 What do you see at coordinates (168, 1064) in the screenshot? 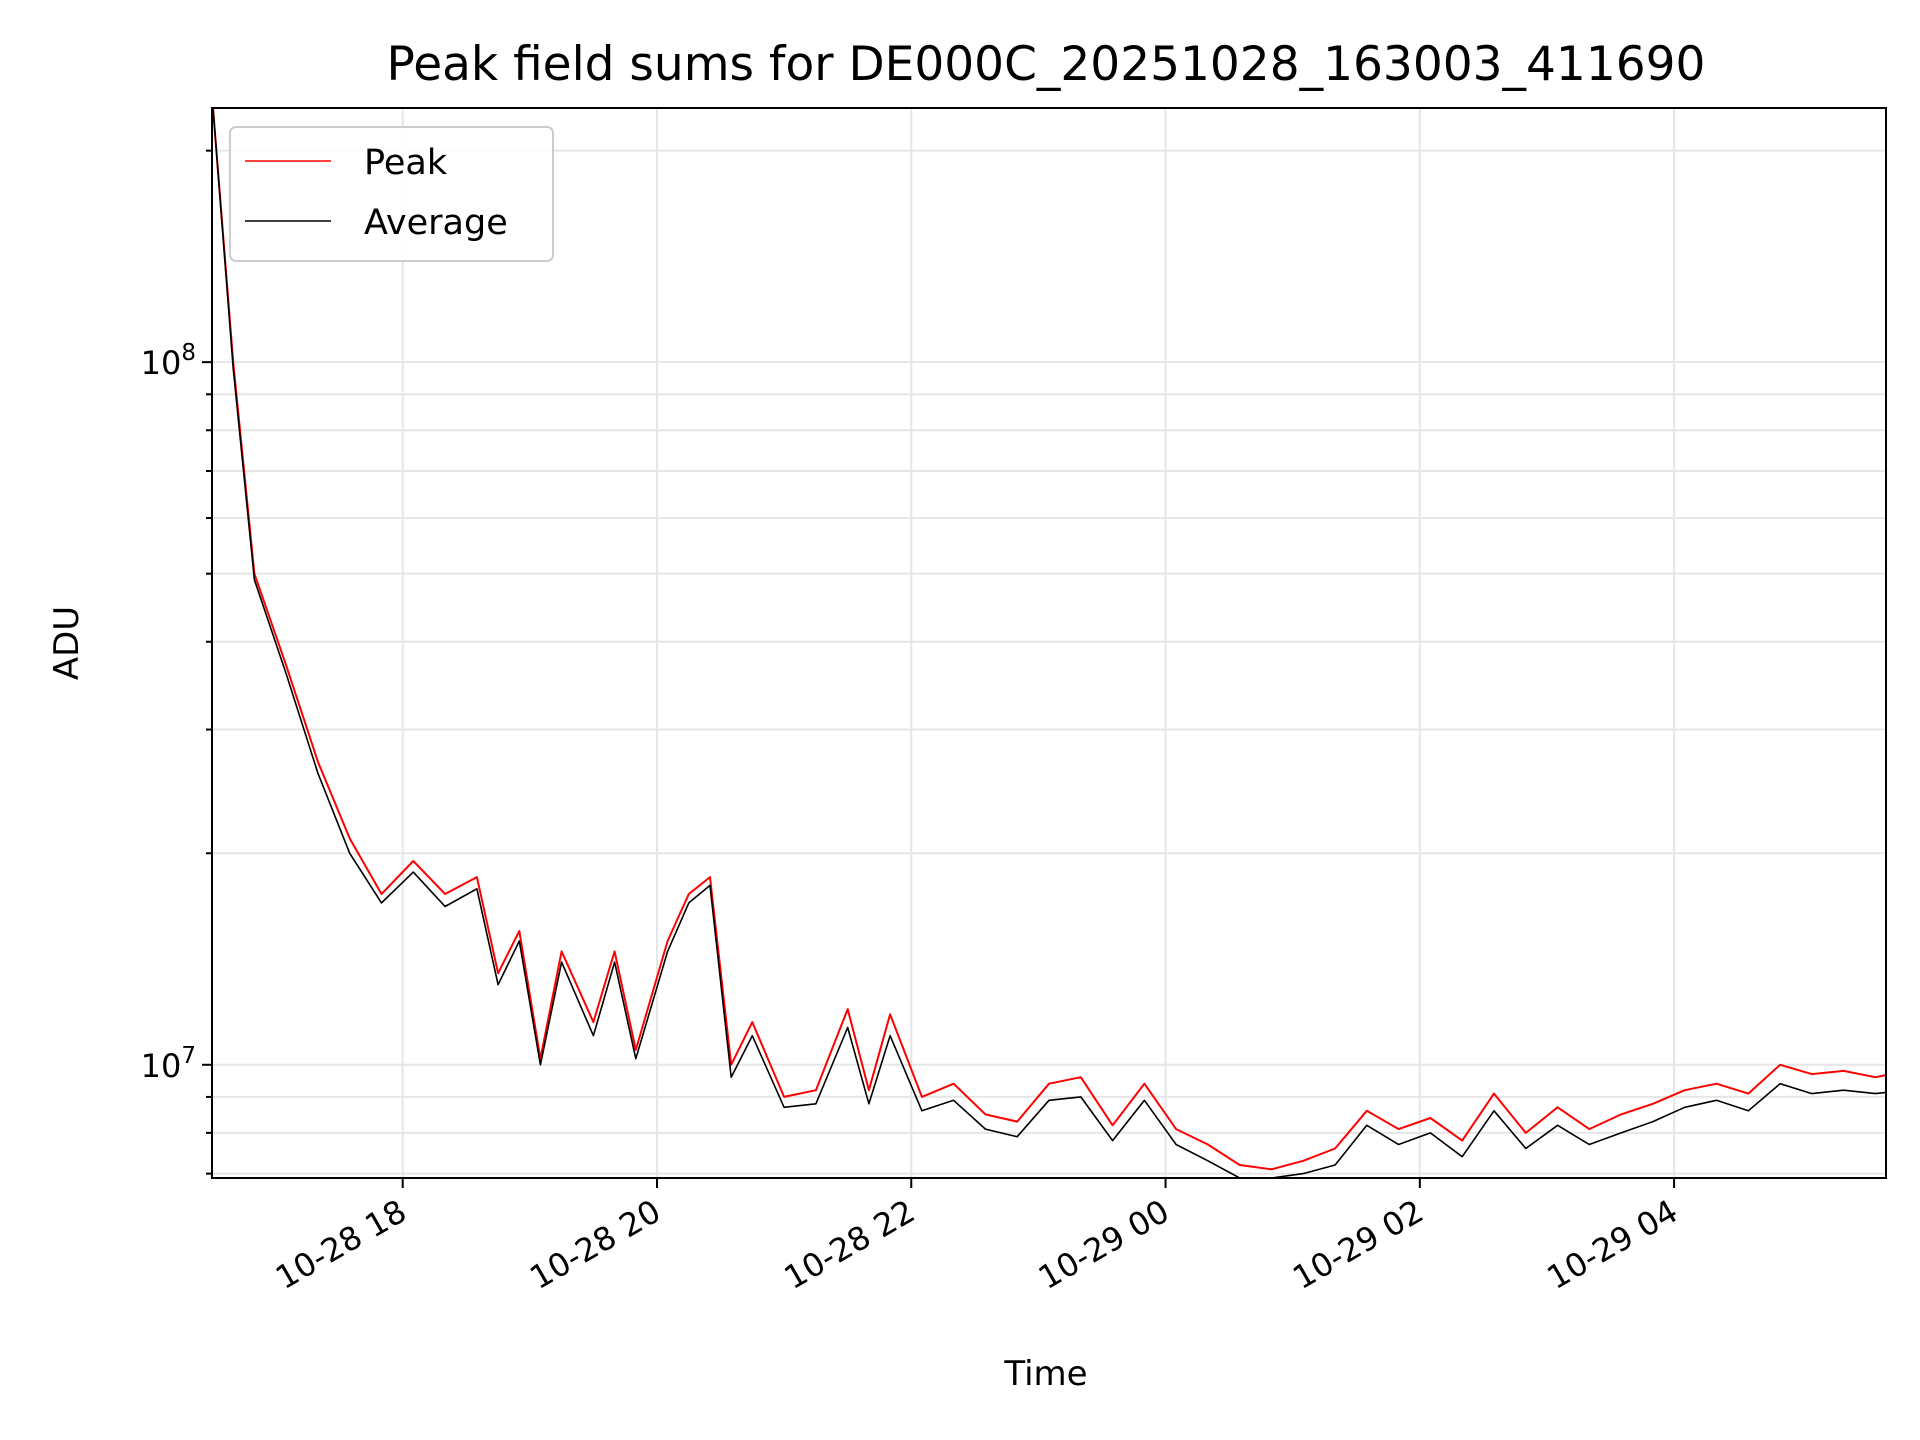
I see `y-tick-label: 10⁷` at bounding box center [168, 1064].